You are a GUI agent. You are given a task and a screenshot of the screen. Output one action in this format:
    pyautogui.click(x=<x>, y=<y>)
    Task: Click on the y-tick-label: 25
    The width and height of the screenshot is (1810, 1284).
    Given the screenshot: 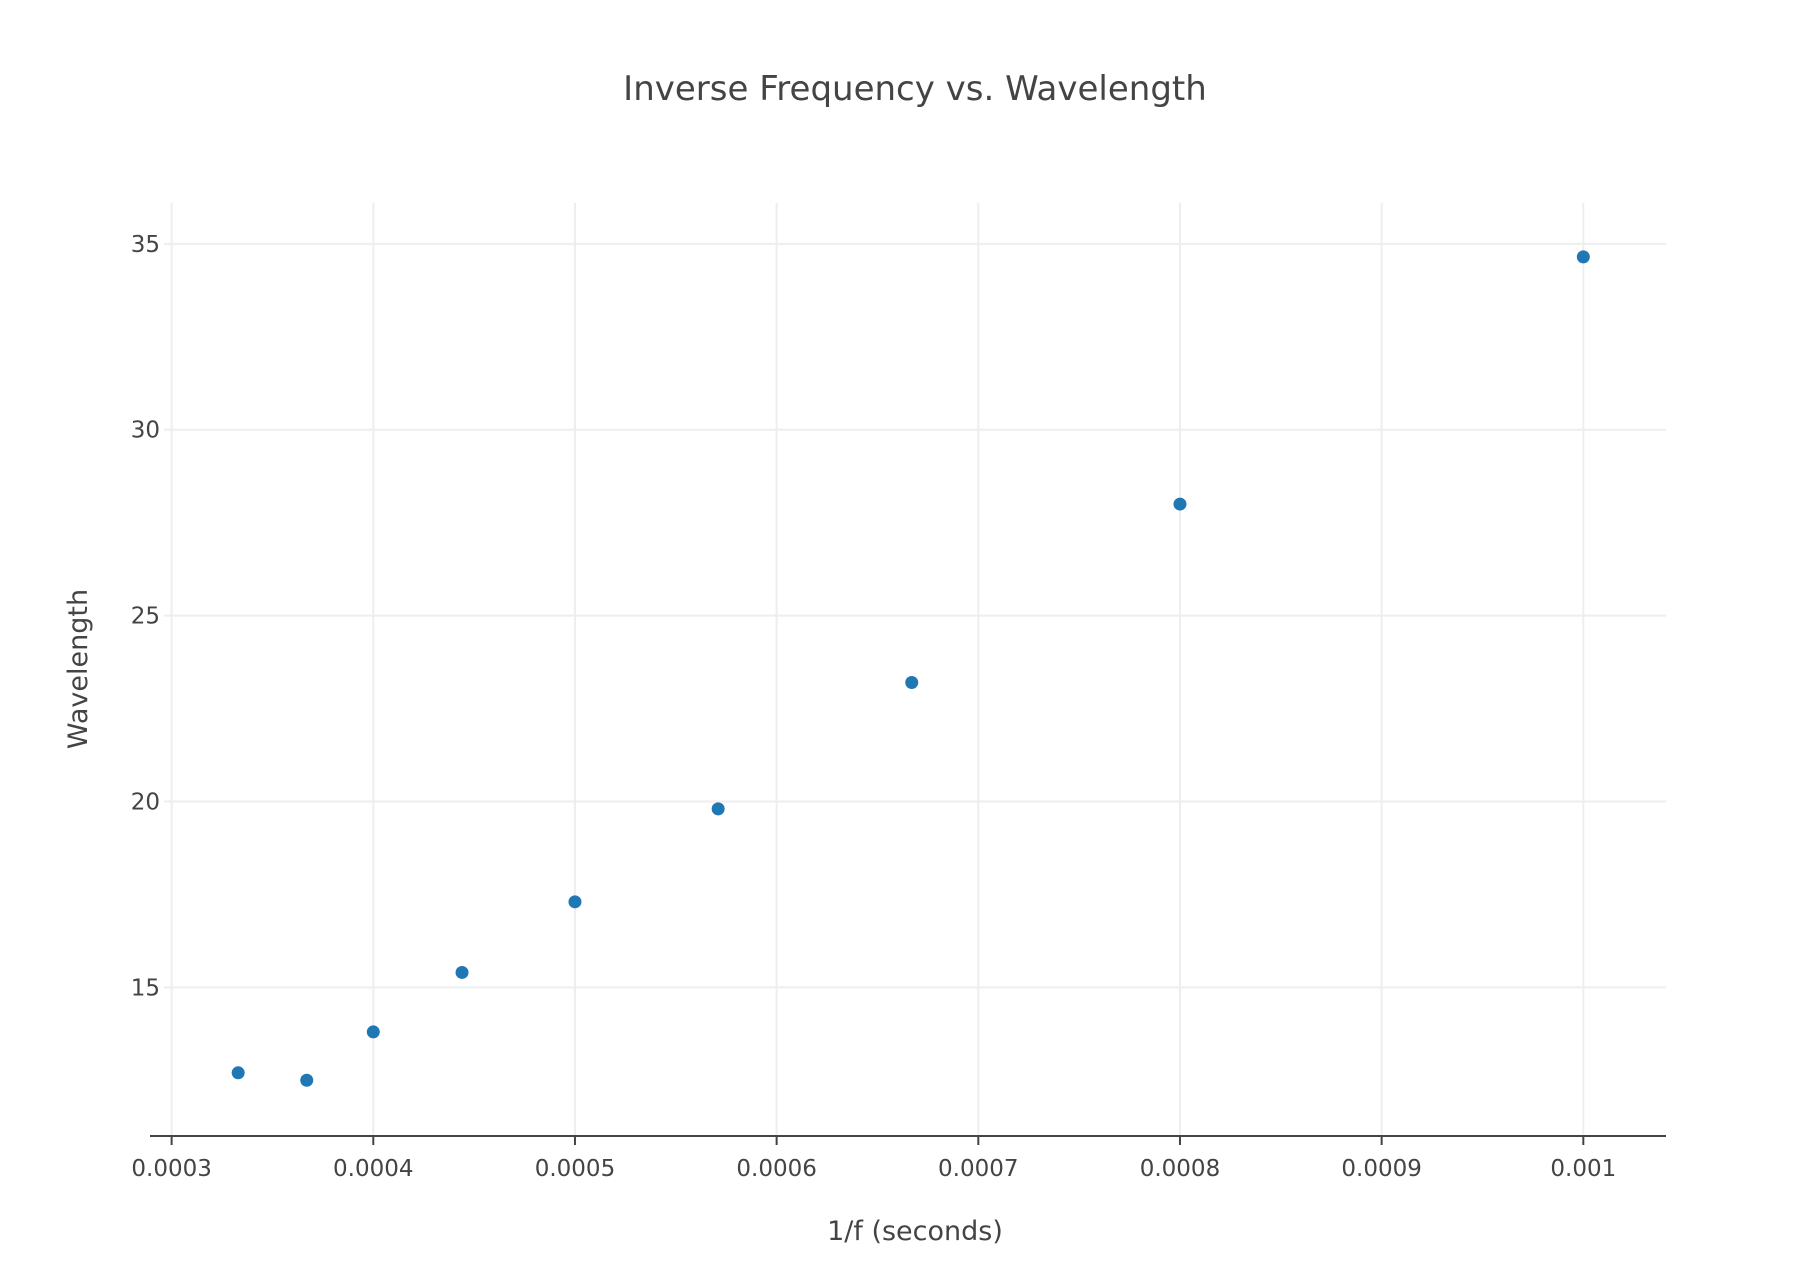 What is the action you would take?
    pyautogui.click(x=145, y=617)
    